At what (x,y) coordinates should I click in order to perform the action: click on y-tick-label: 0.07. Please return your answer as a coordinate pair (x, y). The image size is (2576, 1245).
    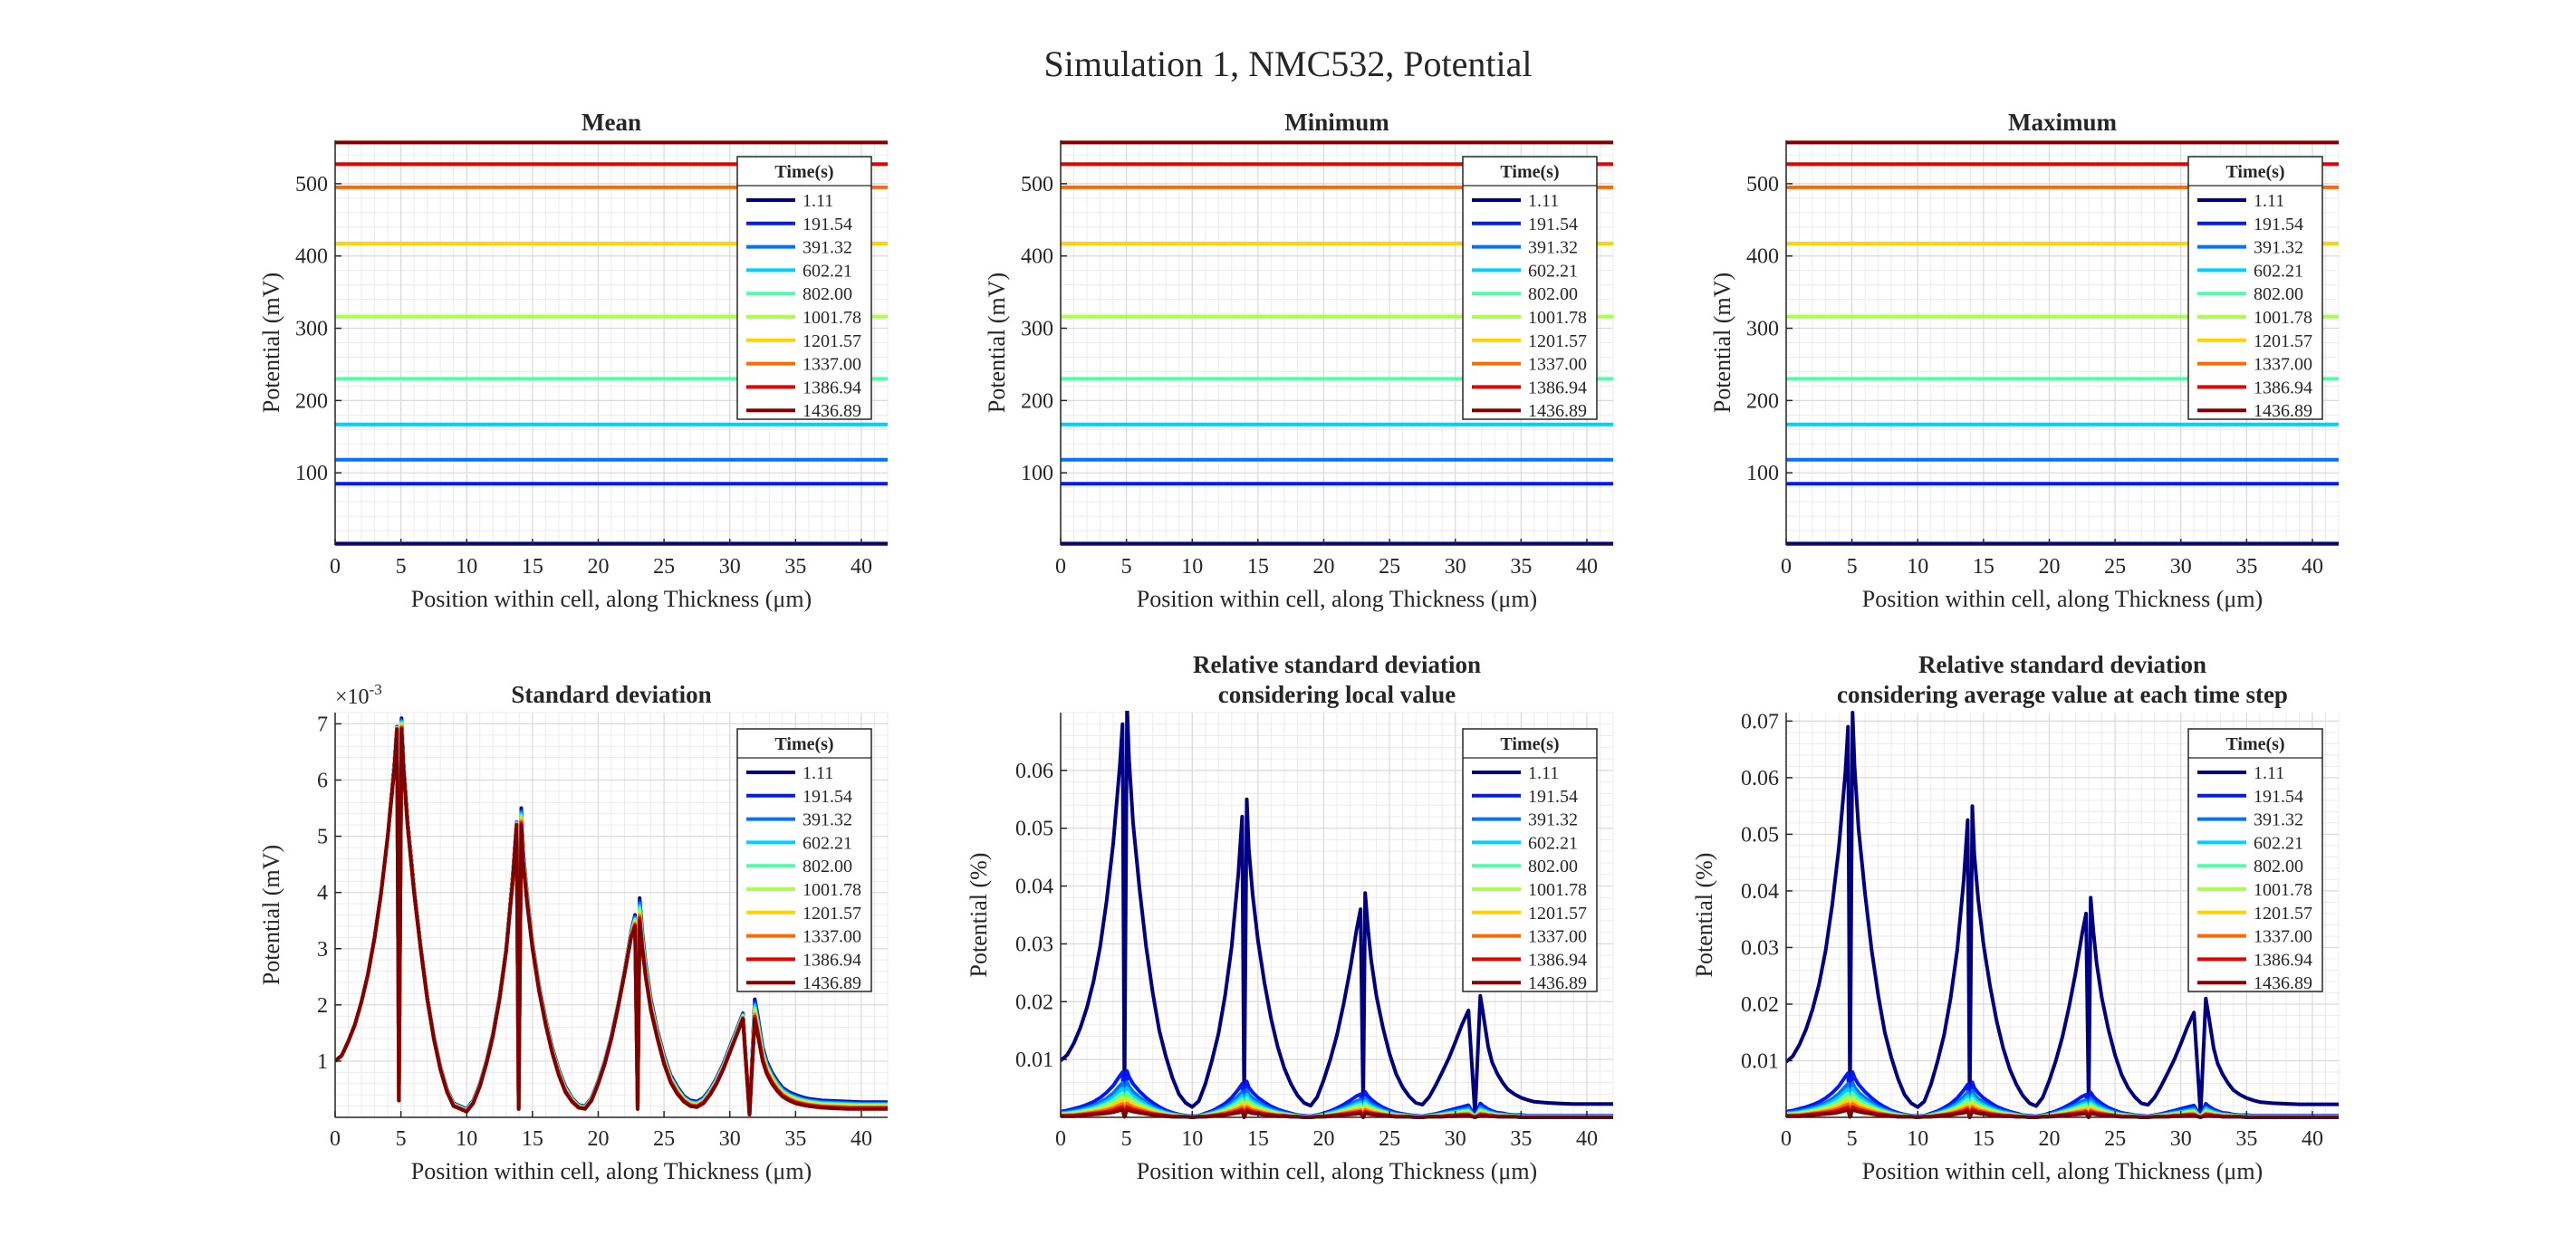
    Looking at the image, I should click on (1760, 721).